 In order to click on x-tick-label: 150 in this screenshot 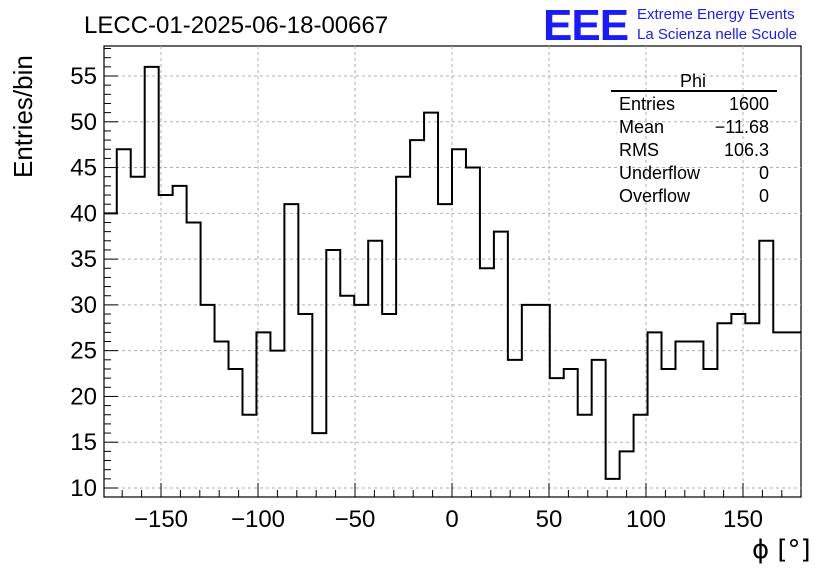, I will do `click(743, 519)`.